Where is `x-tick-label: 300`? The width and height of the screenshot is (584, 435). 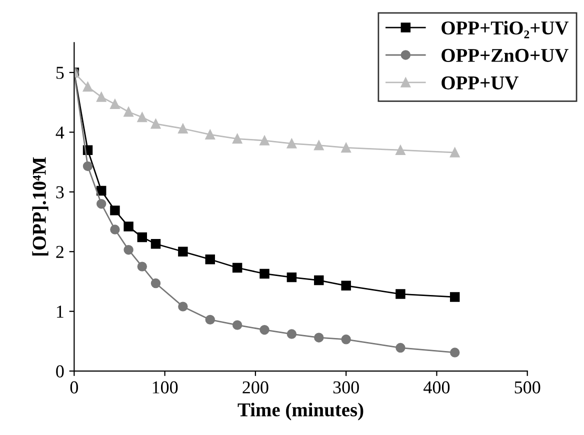 x-tick-label: 300 is located at coordinates (346, 387).